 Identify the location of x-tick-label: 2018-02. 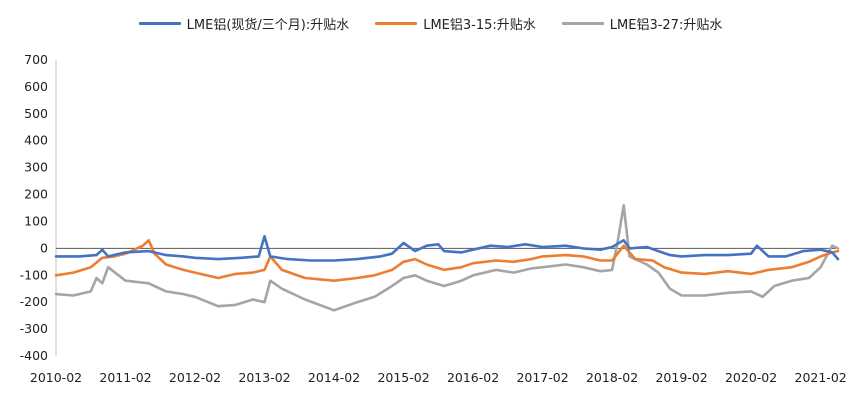
(612, 377).